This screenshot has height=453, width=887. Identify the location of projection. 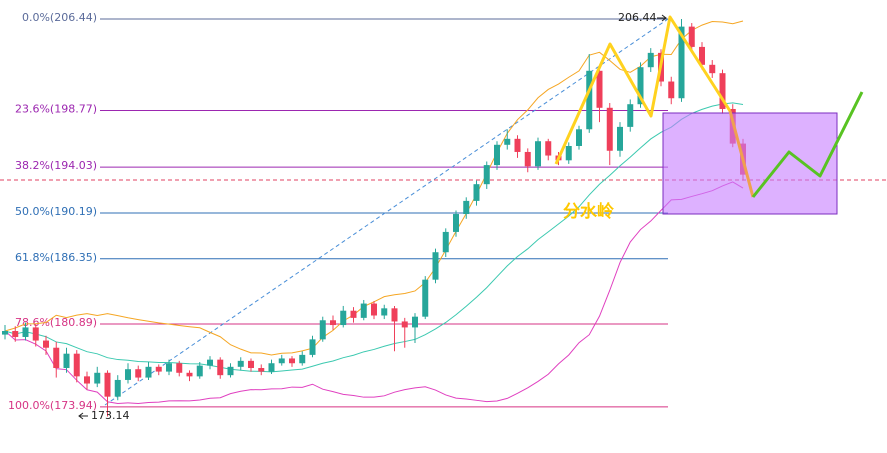
(807, 144).